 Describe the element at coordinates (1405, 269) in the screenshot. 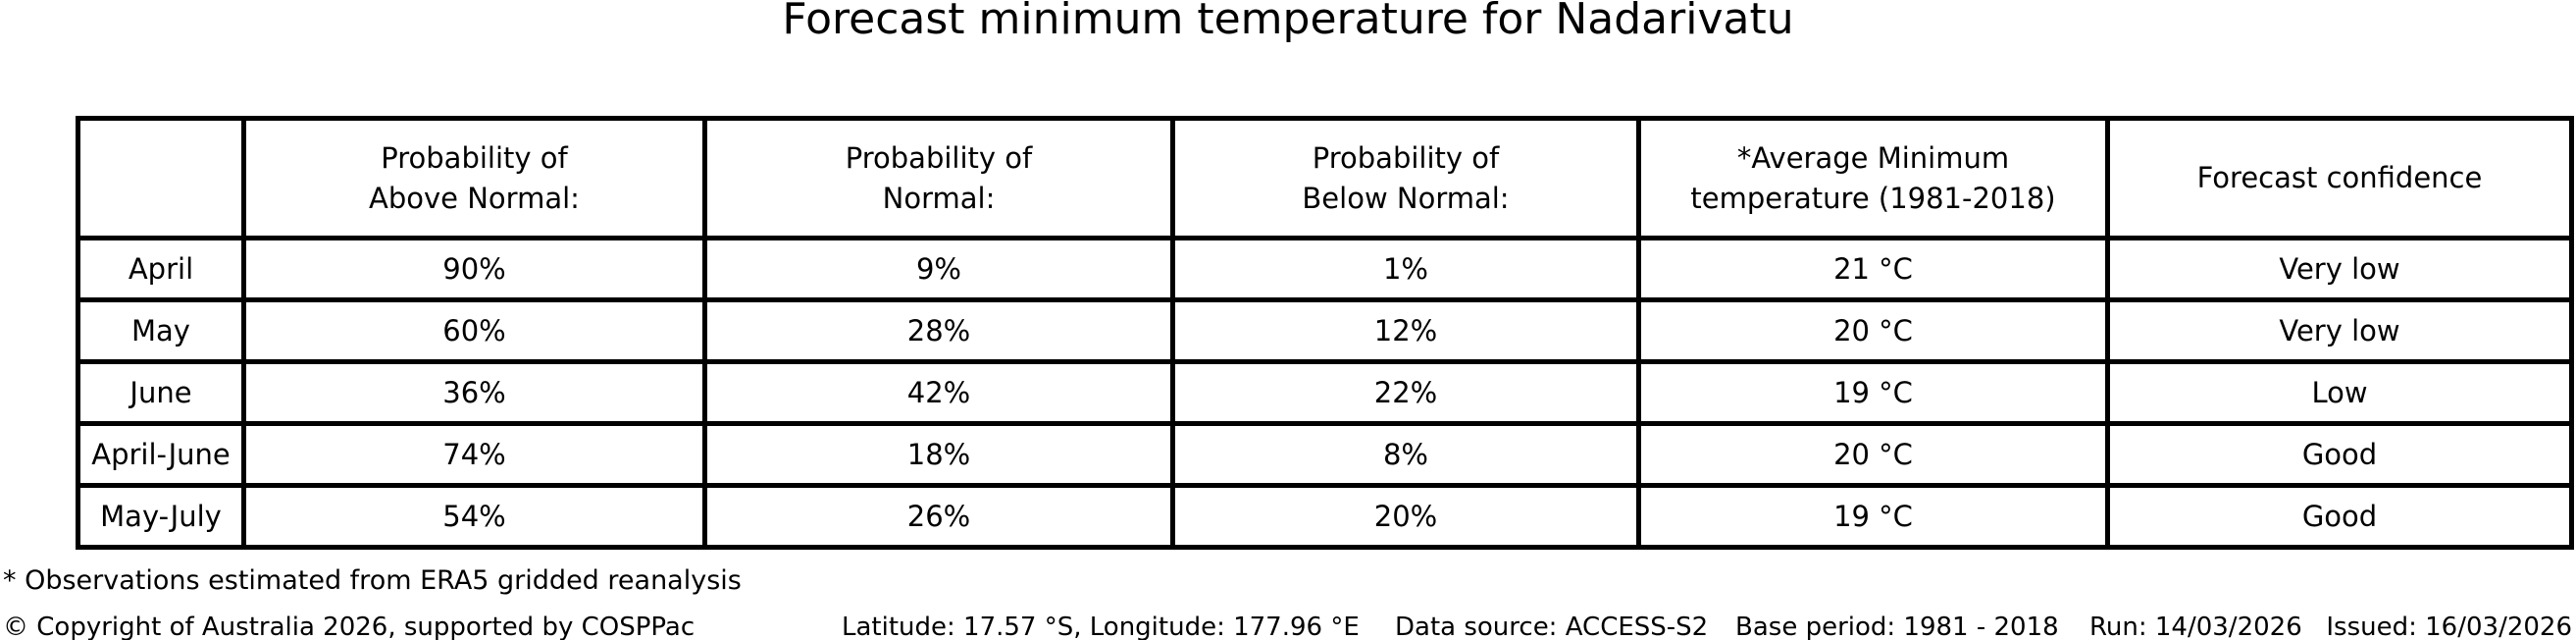

I see `prob-below-cell: 1%` at that location.